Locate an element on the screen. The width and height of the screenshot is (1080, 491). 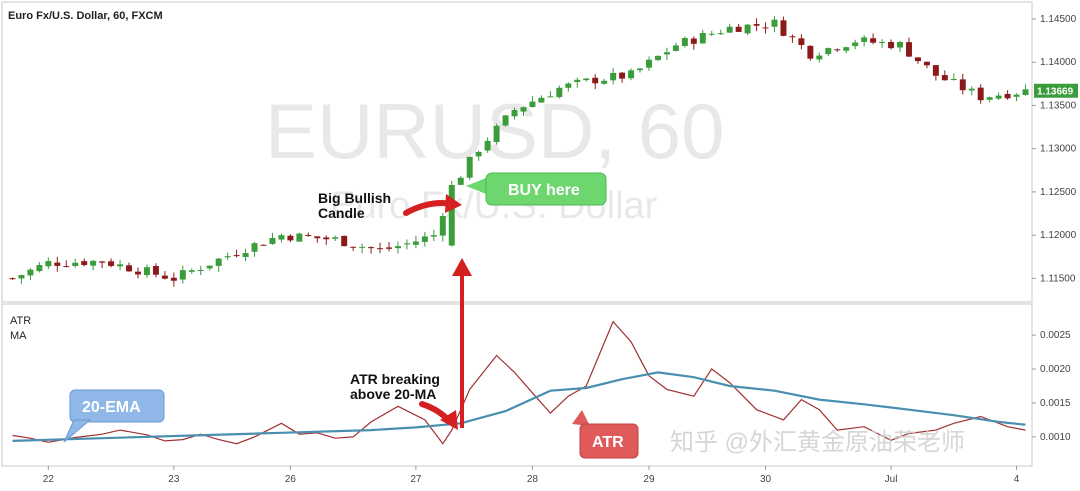
price-axis-tick-label: 1.11500 is located at coordinates (1058, 278).